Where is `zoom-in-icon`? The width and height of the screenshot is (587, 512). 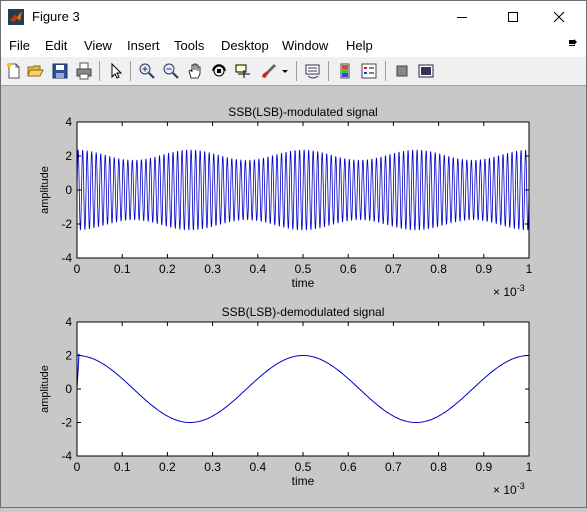 zoom-in-icon is located at coordinates (147, 71).